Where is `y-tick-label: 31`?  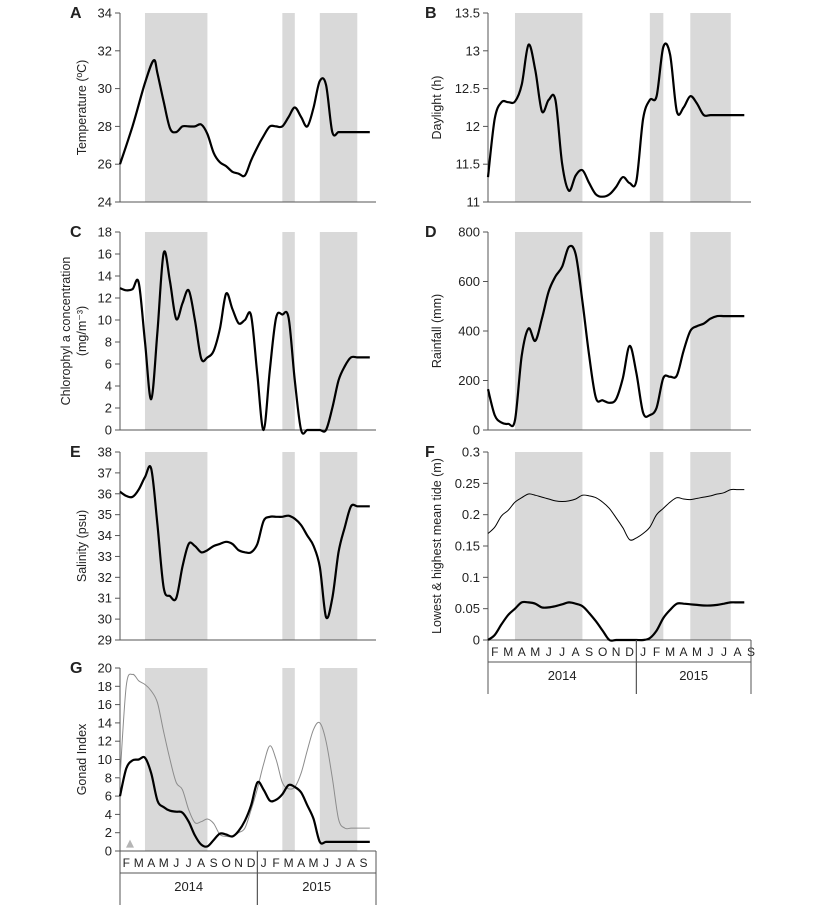 y-tick-label: 31 is located at coordinates (105, 598).